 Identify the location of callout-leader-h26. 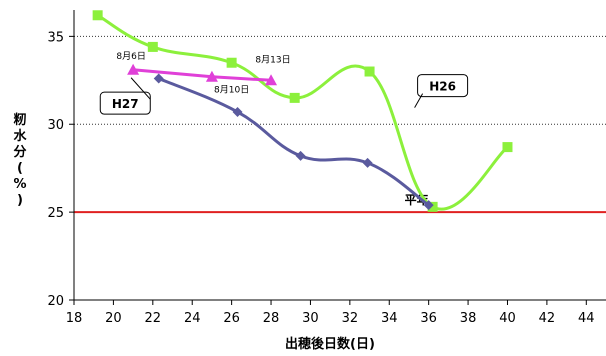
(419, 100).